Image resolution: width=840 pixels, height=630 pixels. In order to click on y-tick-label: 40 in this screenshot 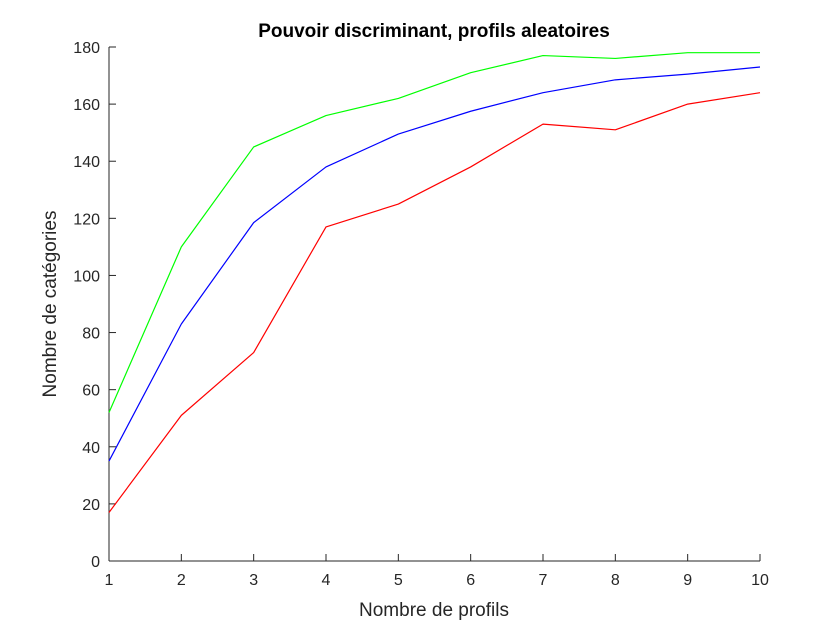, I will do `click(91, 448)`.